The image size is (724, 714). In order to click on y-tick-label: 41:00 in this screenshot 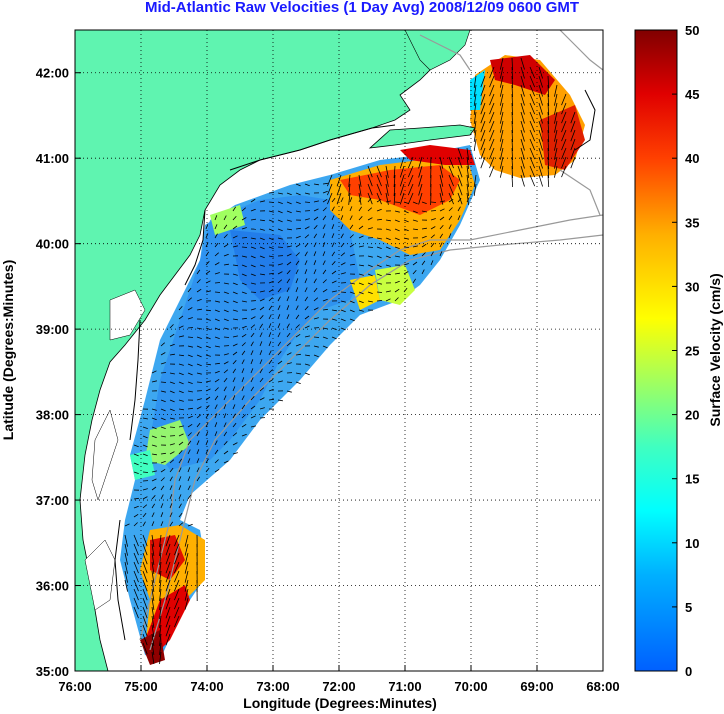, I will do `click(52, 158)`.